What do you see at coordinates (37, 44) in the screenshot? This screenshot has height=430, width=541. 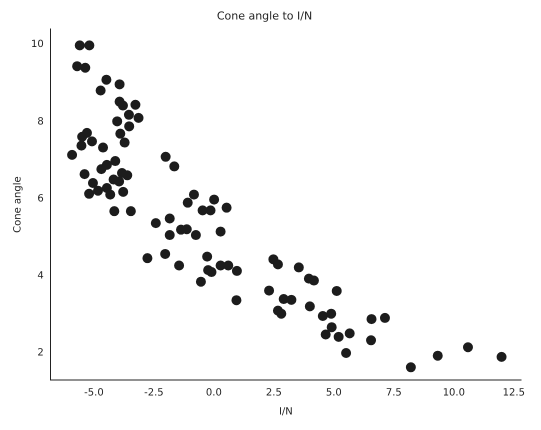 I see `y-tick-label: 10` at bounding box center [37, 44].